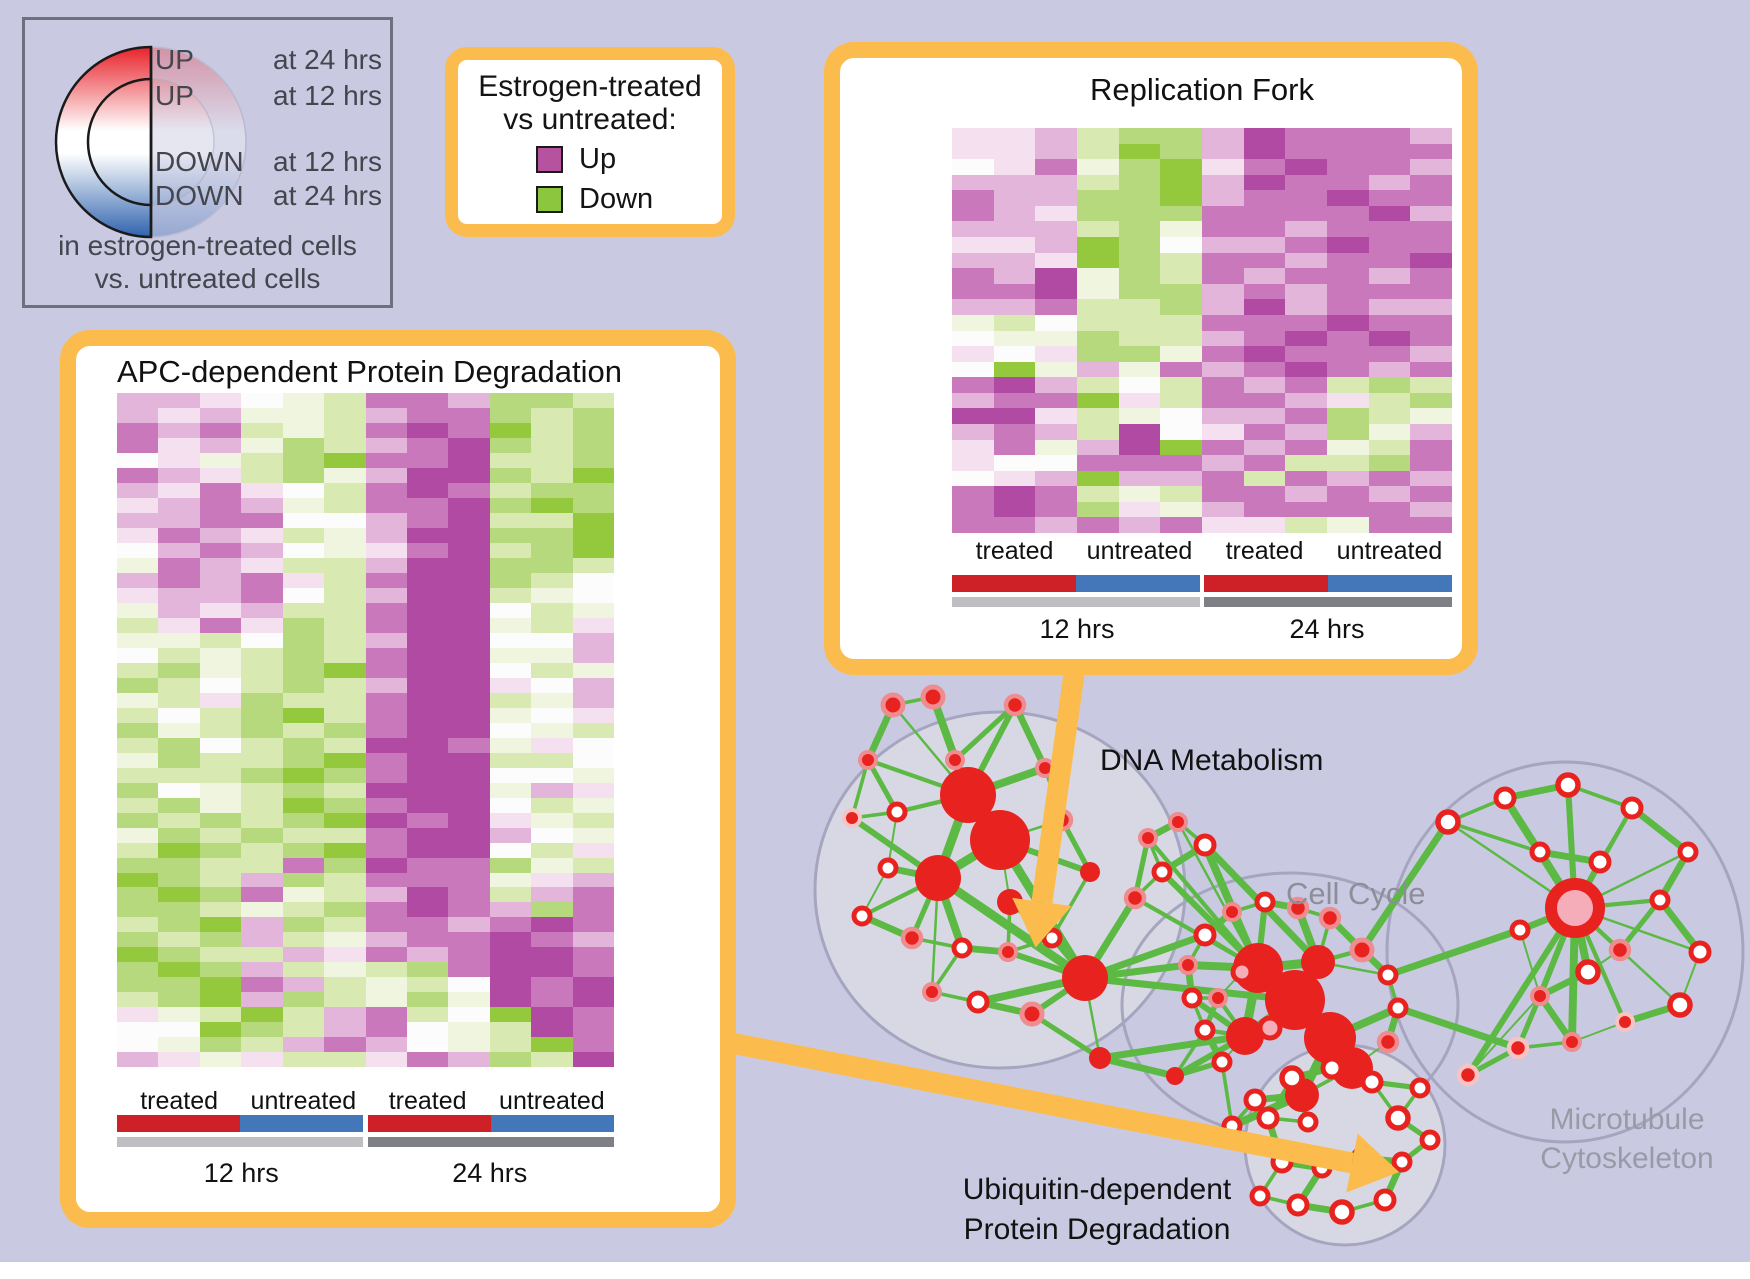 This screenshot has width=1750, height=1279. I want to click on updown-dial-icon, so click(150, 142).